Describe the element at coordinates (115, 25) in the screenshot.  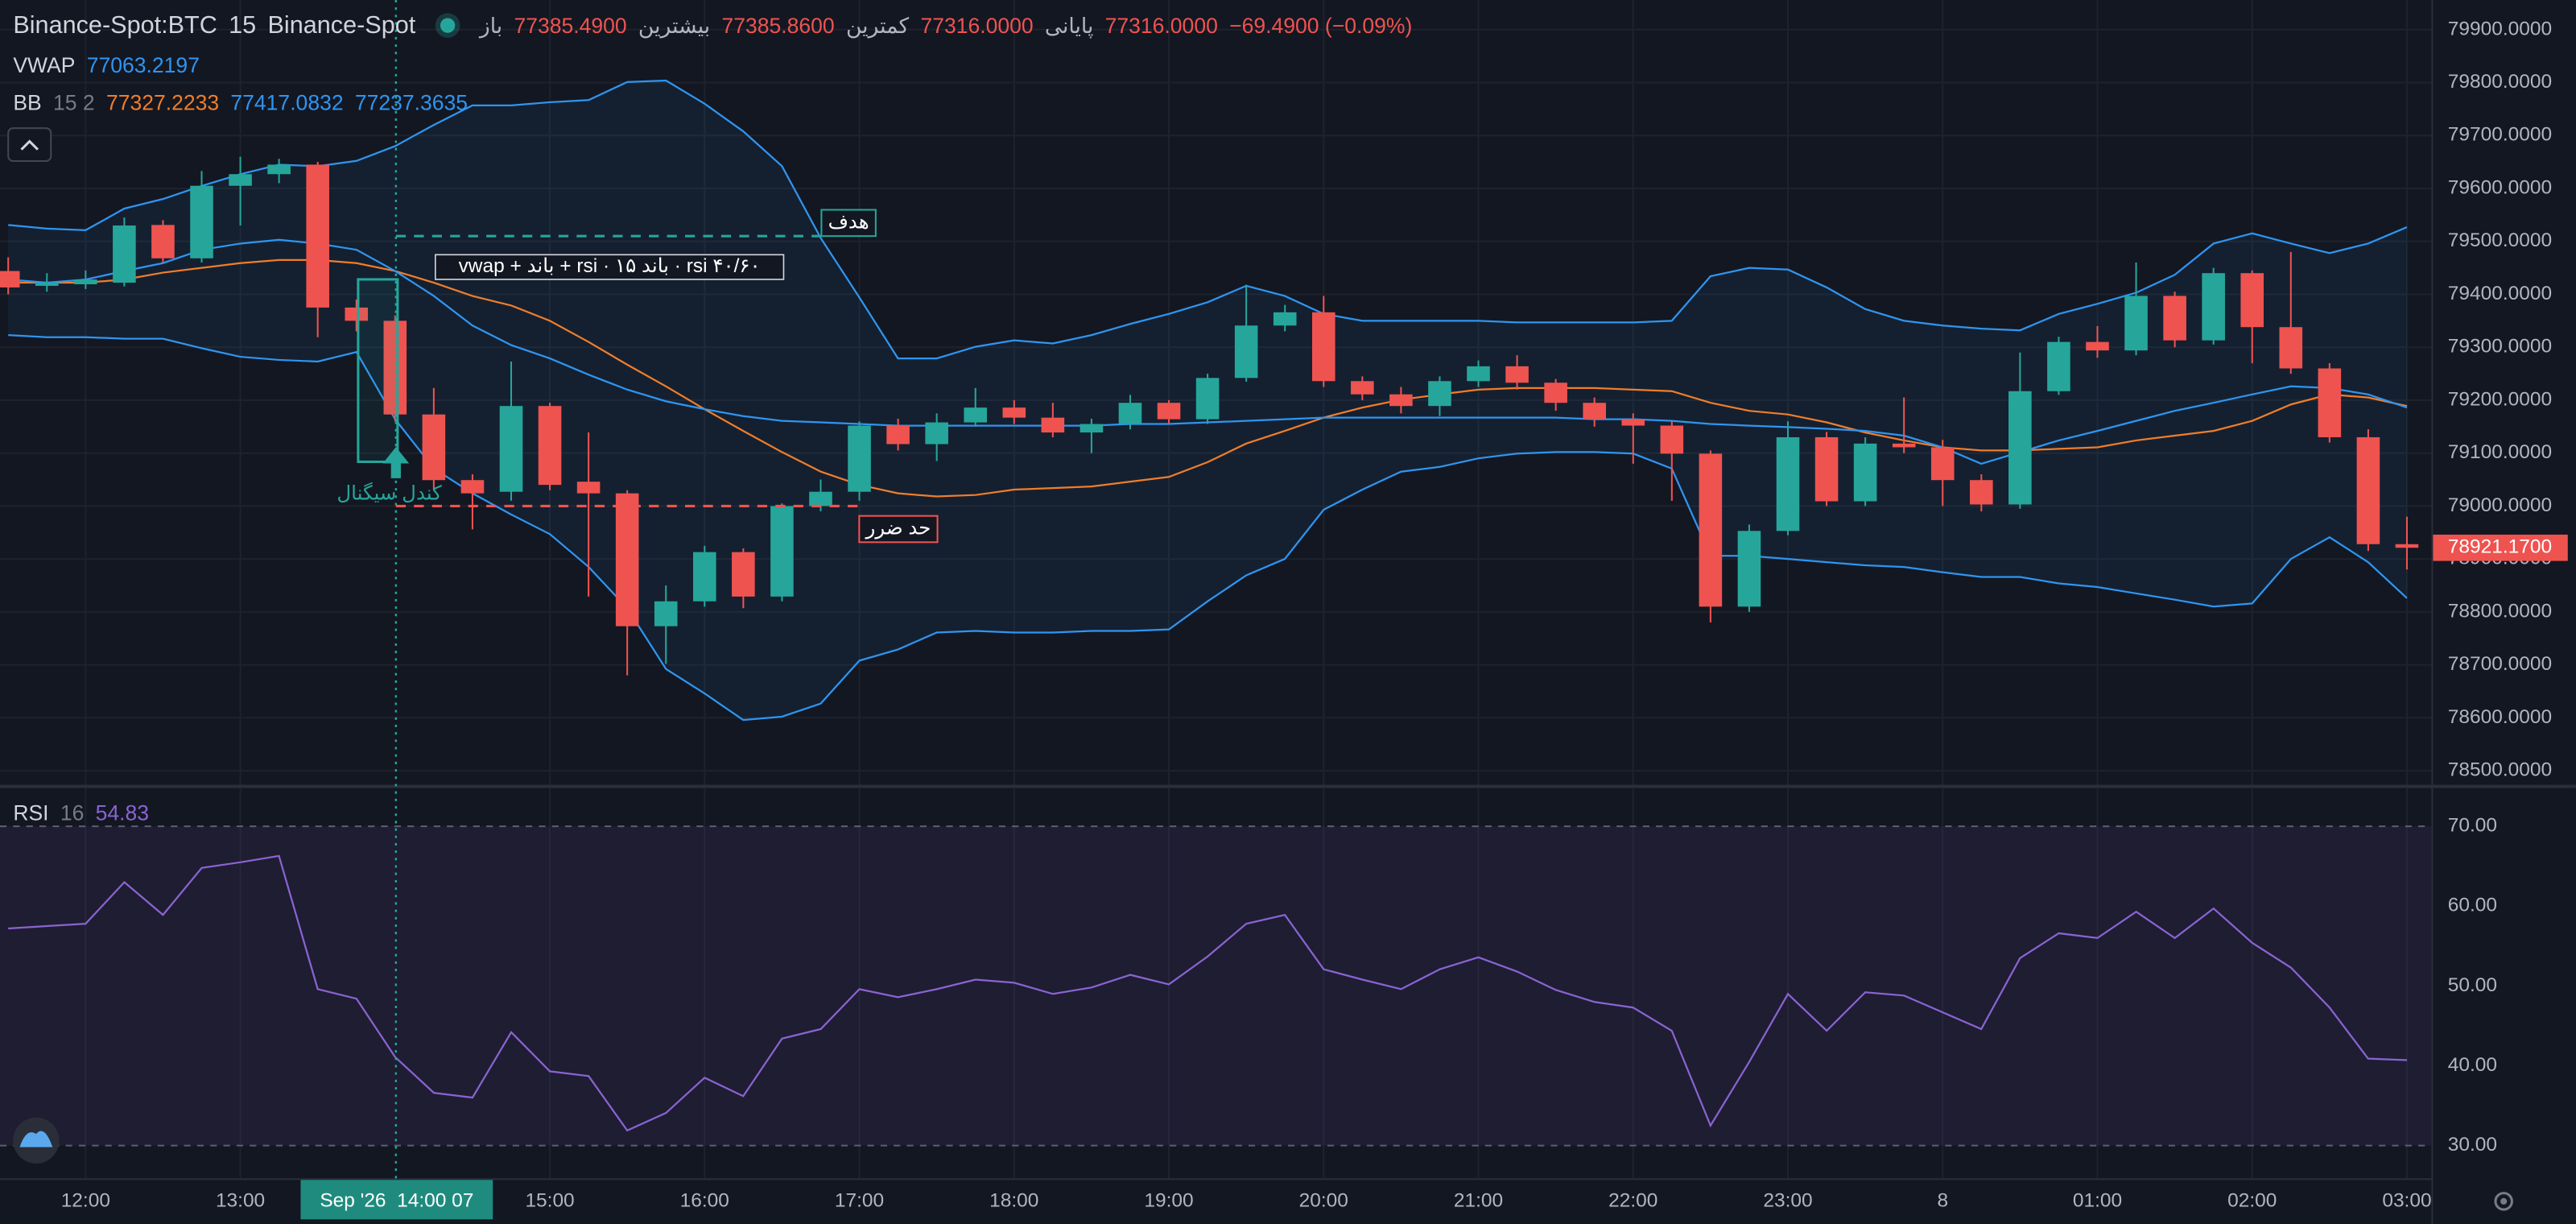
I see `symbol: Binance-Spot:BTC` at that location.